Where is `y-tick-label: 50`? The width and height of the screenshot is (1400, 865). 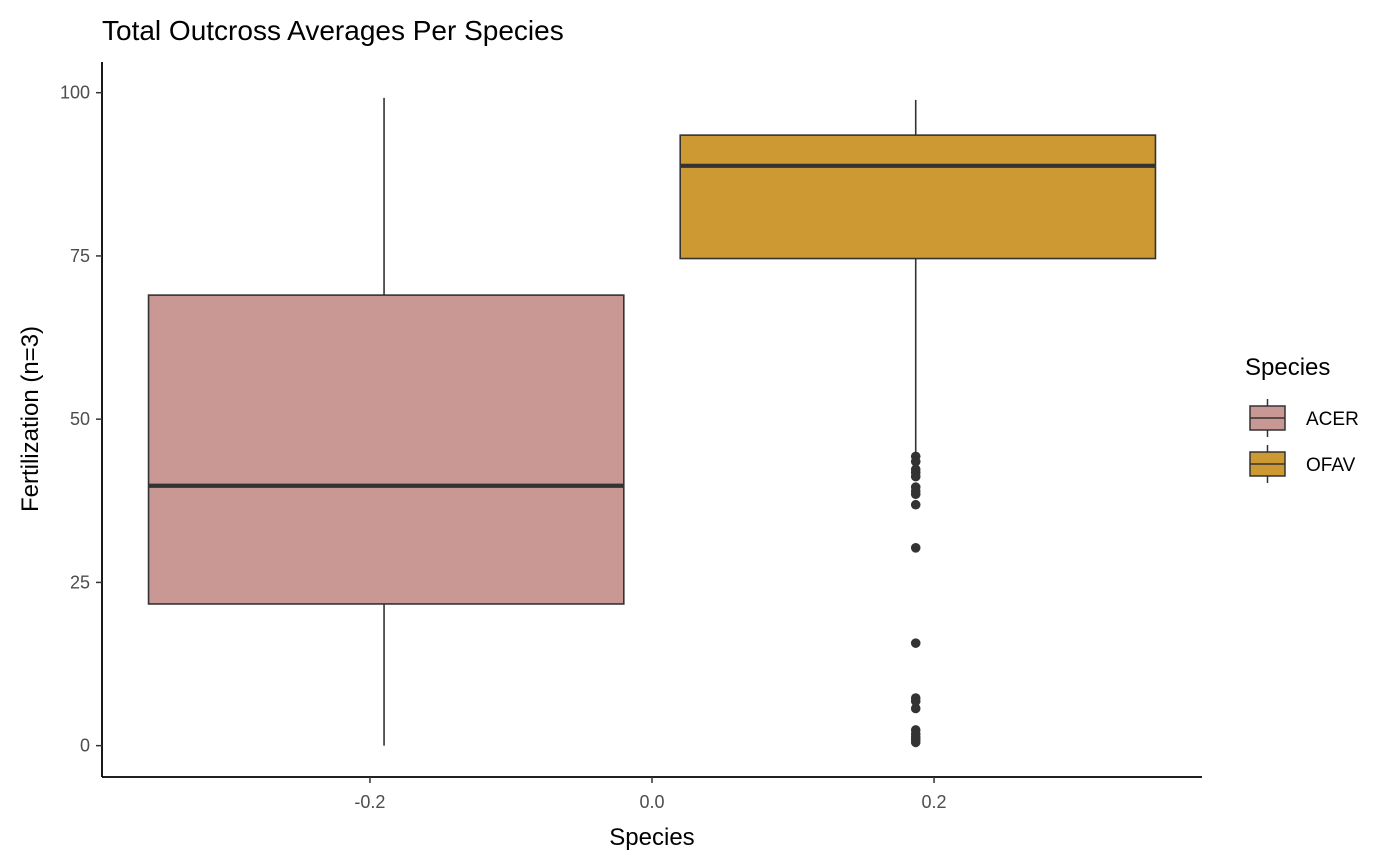 y-tick-label: 50 is located at coordinates (80, 419).